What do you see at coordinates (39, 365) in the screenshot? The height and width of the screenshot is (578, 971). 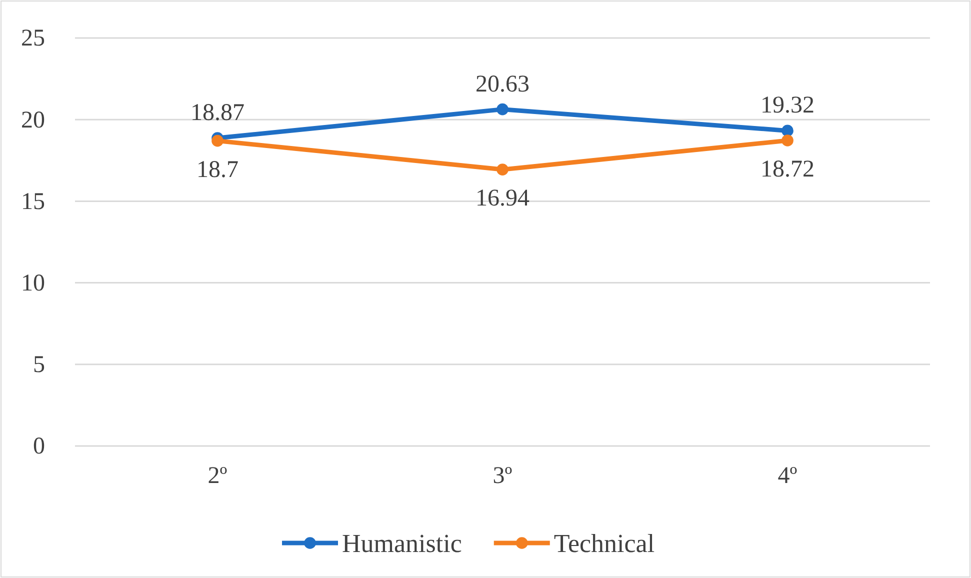 I see `y-tick-label: 5` at bounding box center [39, 365].